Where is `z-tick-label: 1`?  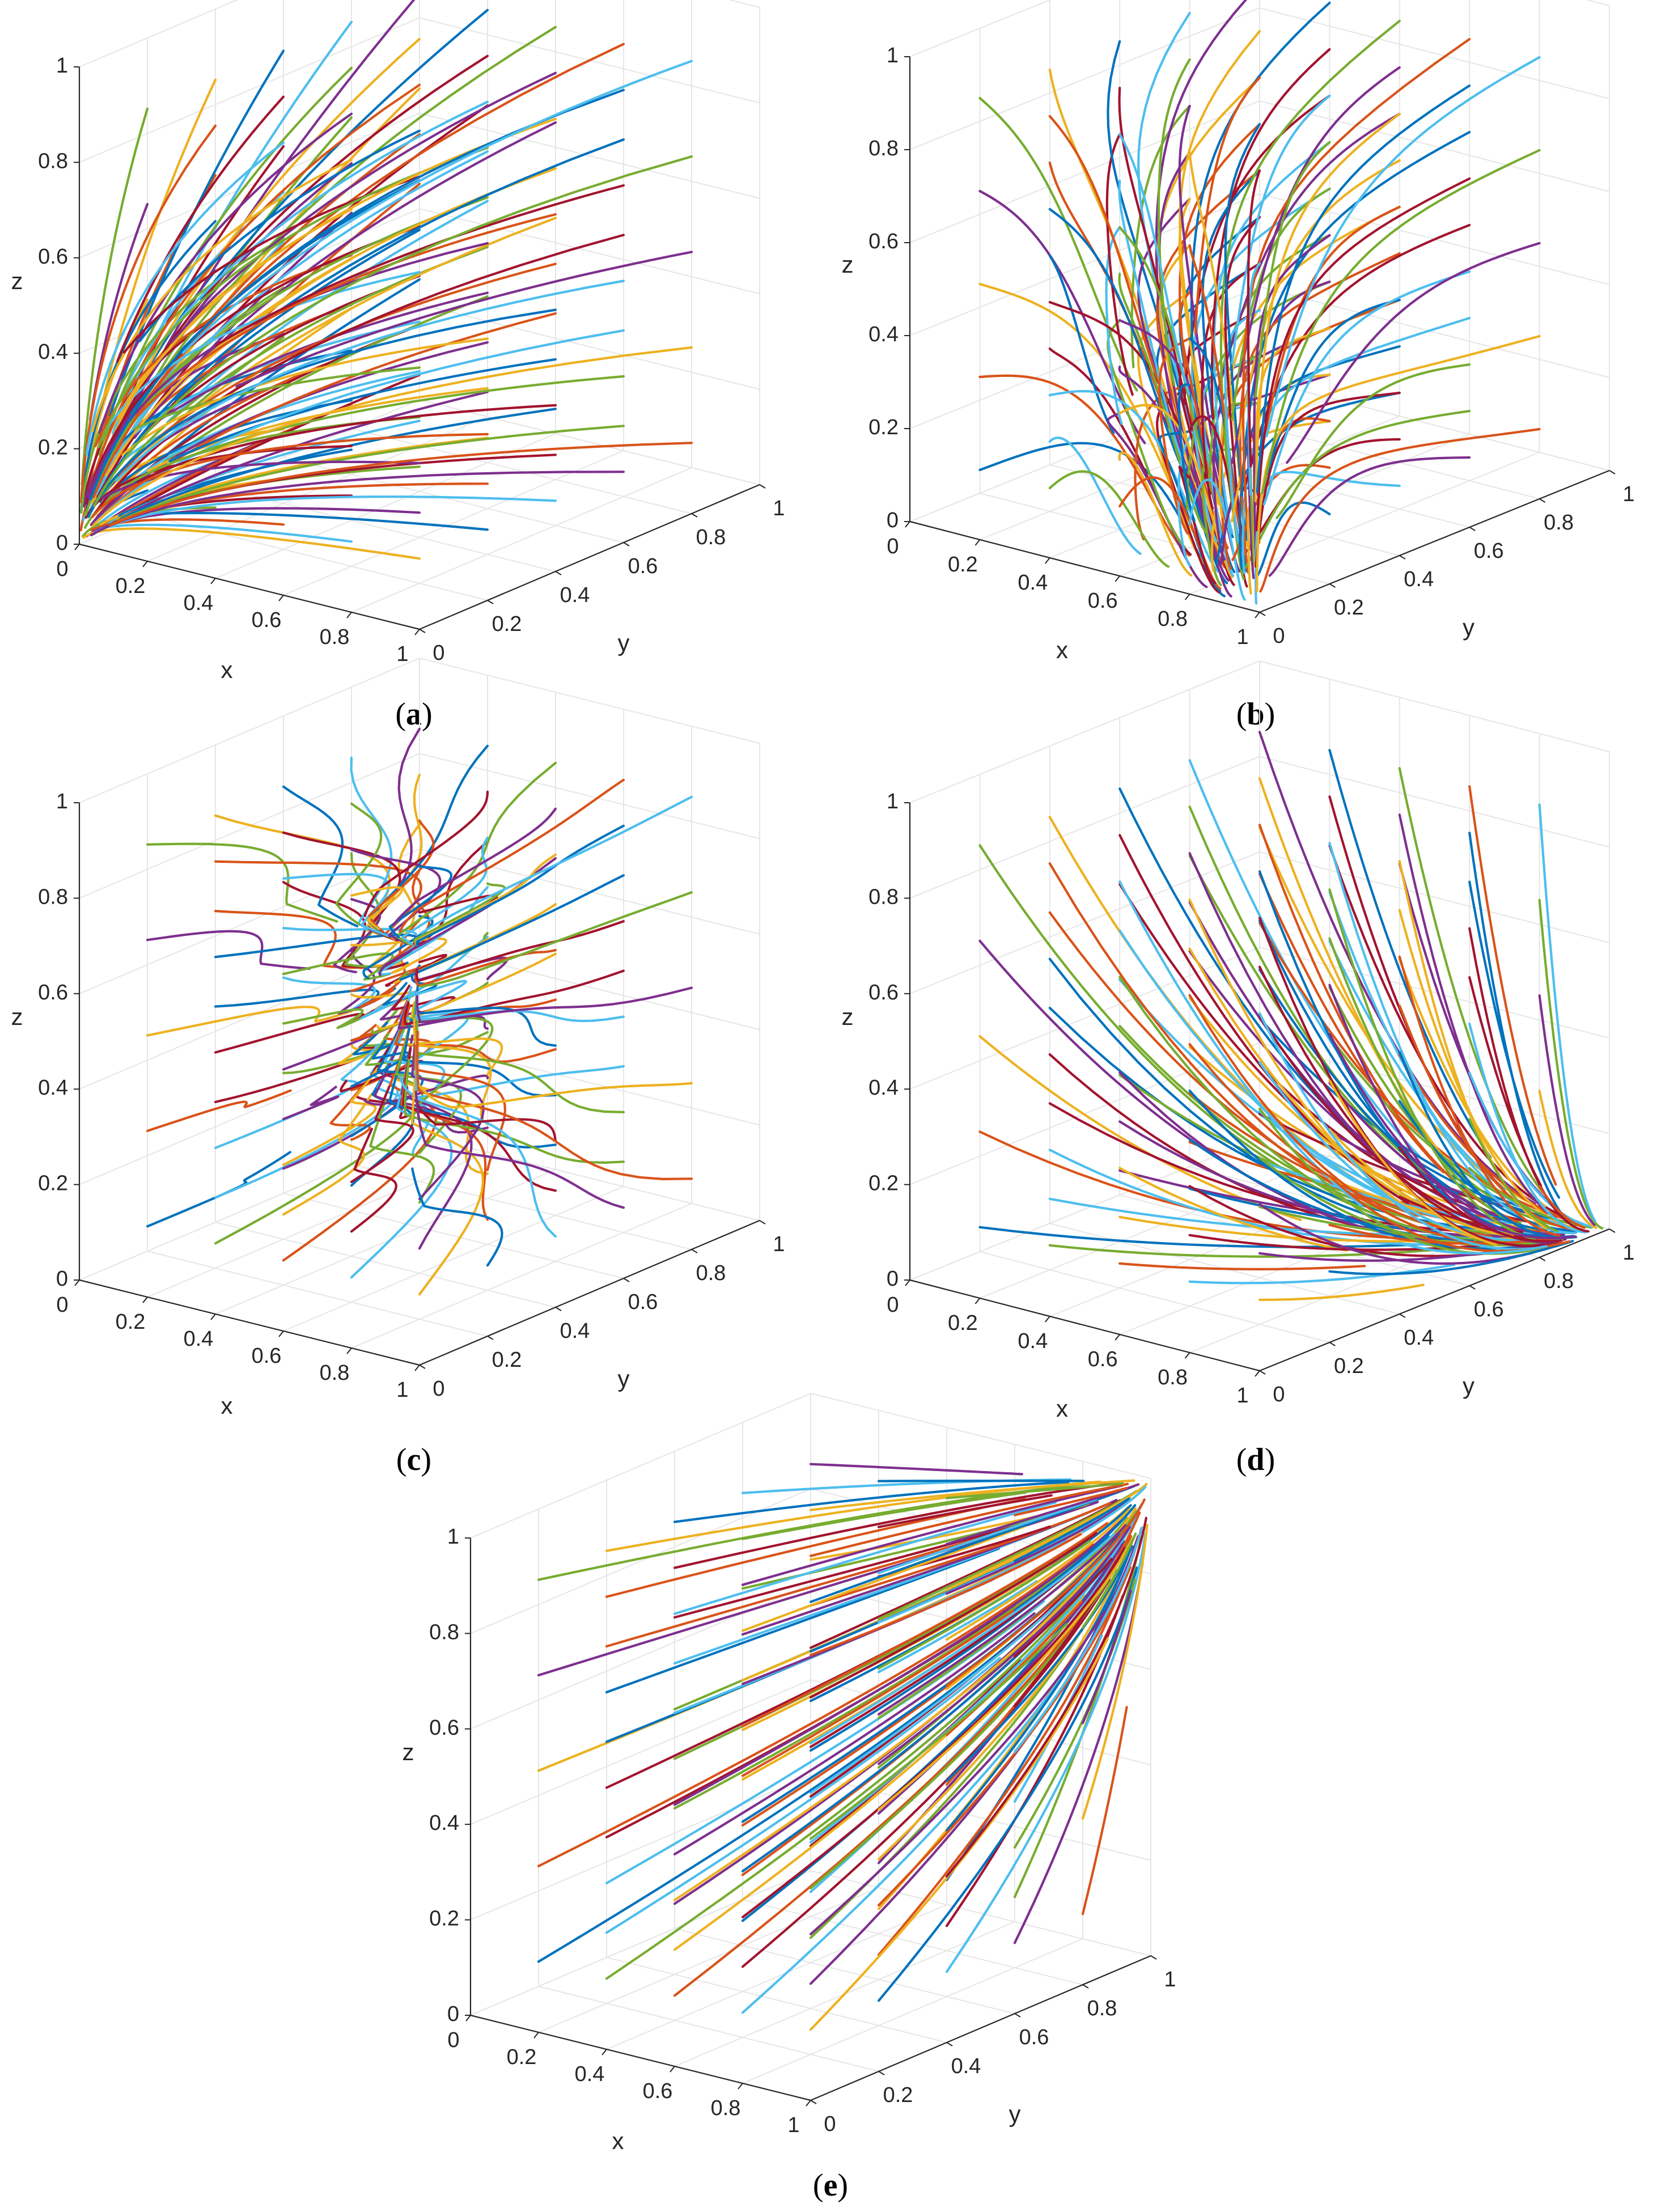
z-tick-label: 1 is located at coordinates (453, 1537).